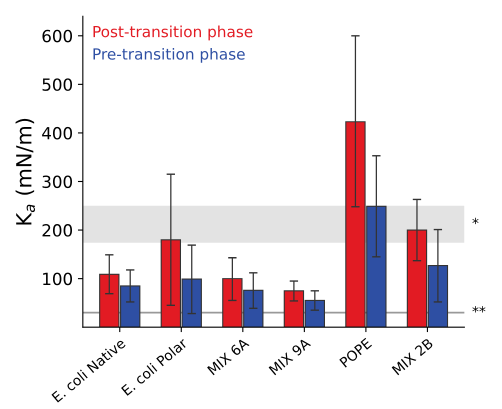 This screenshot has height=409, width=502. I want to click on y-tick-label: 600, so click(57, 36).